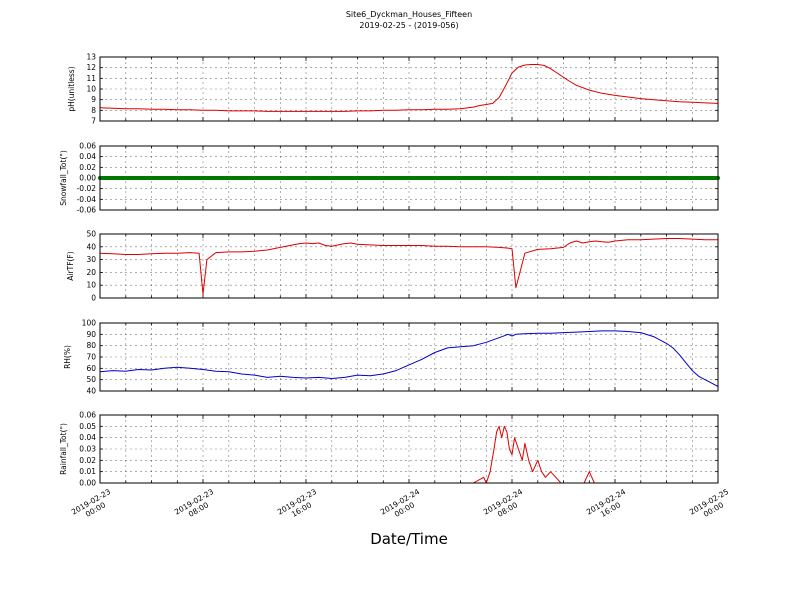  I want to click on y-tick-label: 7, so click(93, 121).